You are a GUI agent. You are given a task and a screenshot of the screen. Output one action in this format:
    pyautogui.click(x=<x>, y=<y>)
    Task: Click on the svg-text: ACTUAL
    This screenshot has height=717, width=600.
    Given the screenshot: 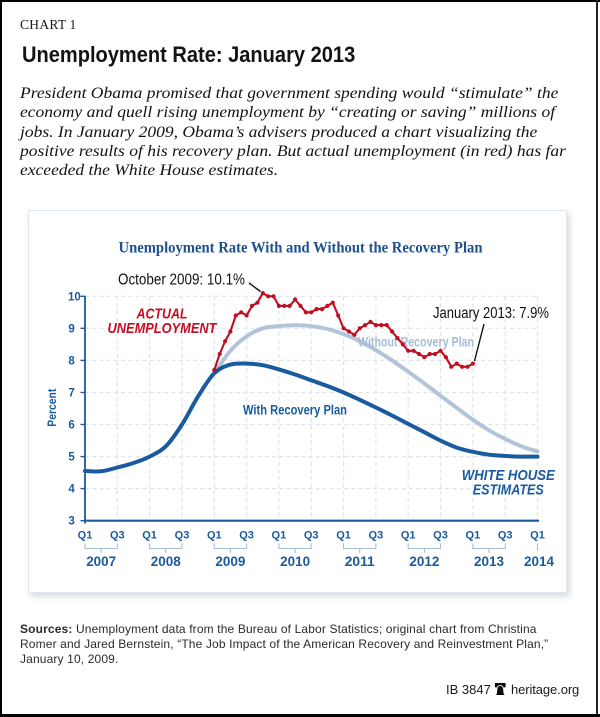 What is the action you would take?
    pyautogui.click(x=162, y=314)
    